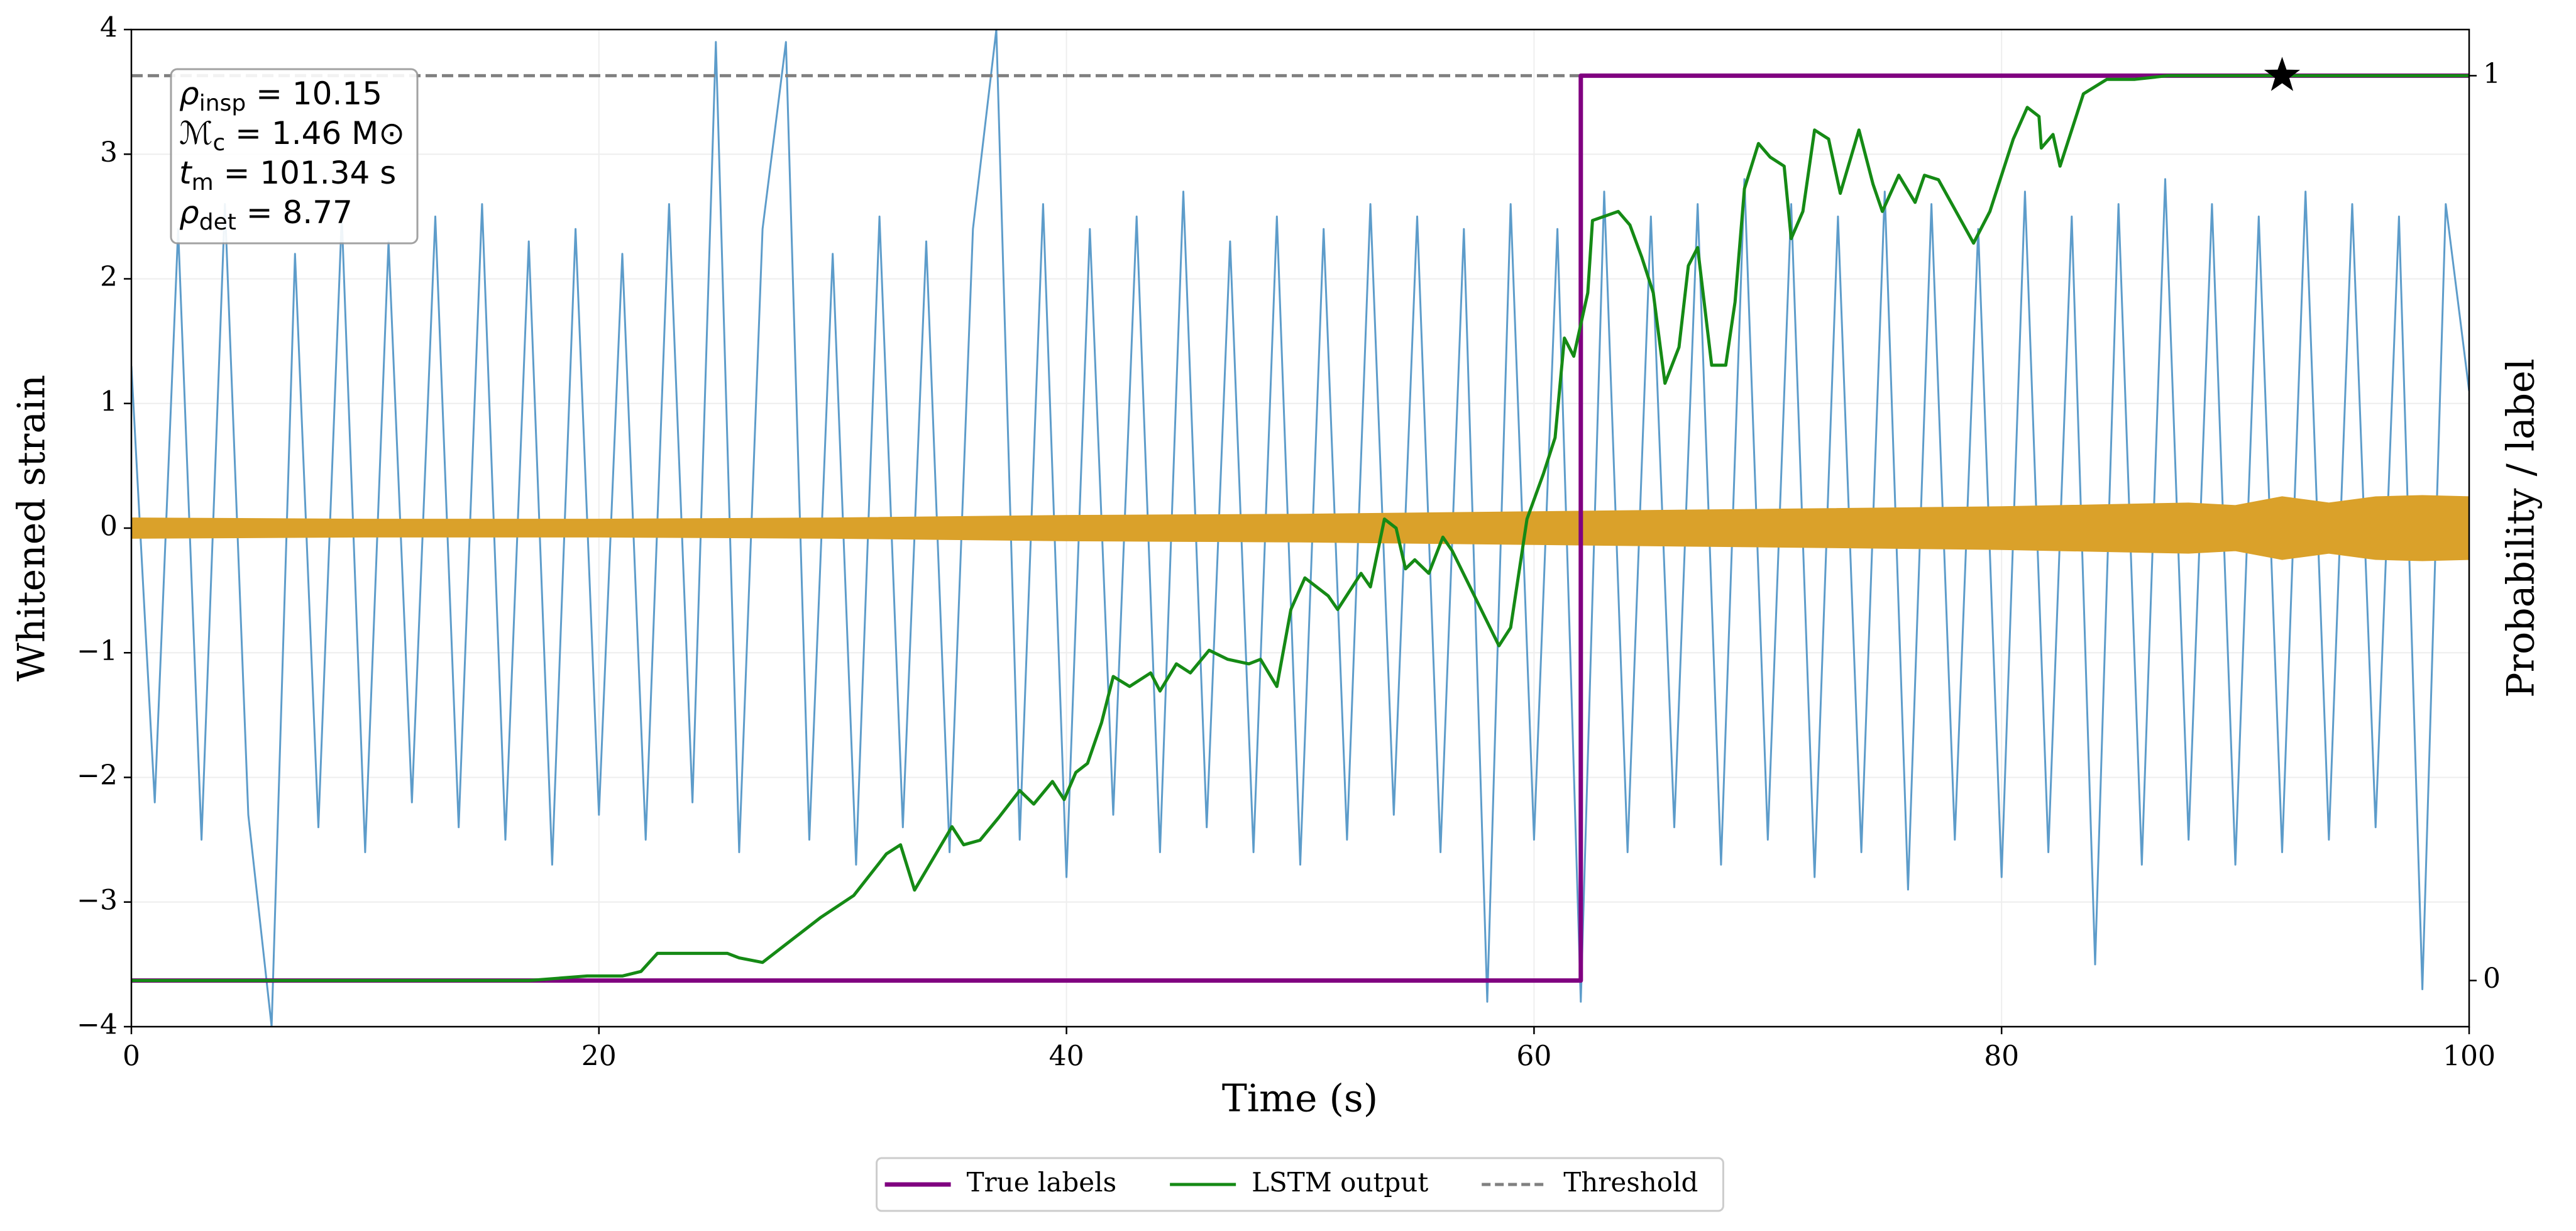 The image size is (2576, 1231). Describe the element at coordinates (109, 28) in the screenshot. I see `y-tick-label: 4` at that location.